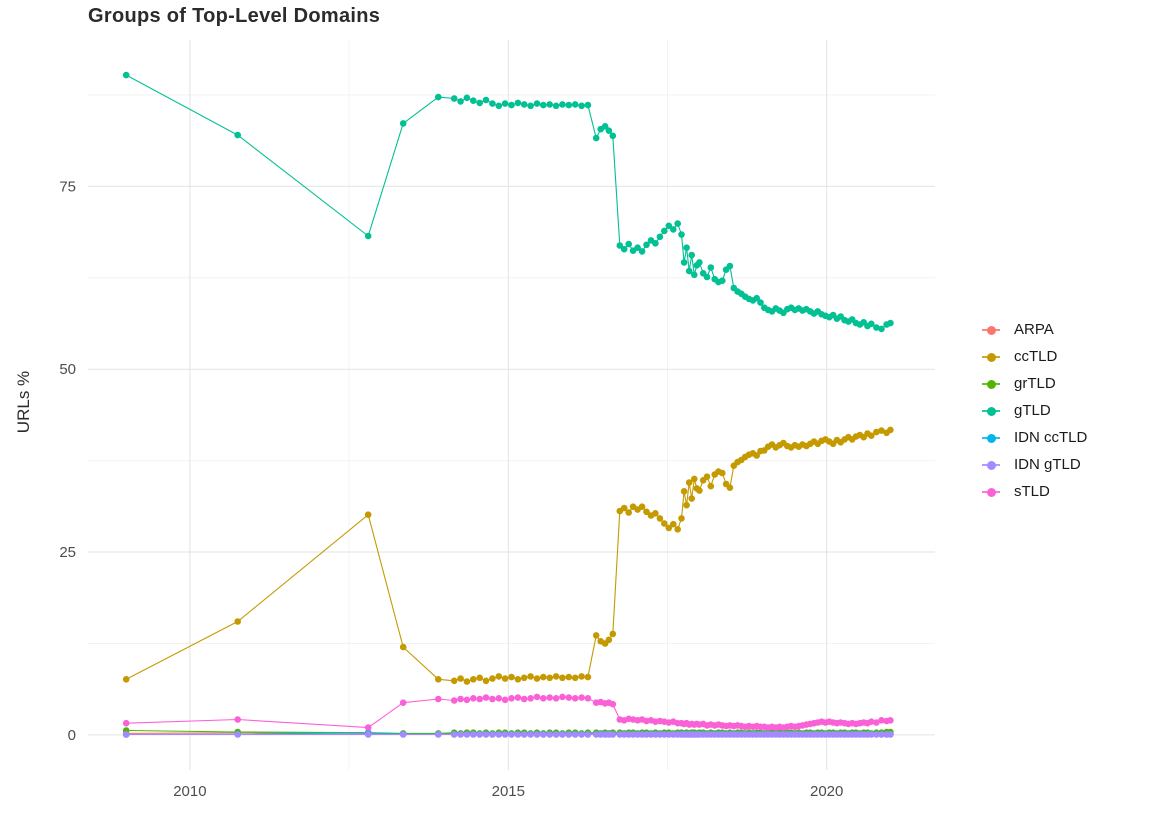  Describe the element at coordinates (1032, 410) in the screenshot. I see `legend-label: gTLD` at that location.